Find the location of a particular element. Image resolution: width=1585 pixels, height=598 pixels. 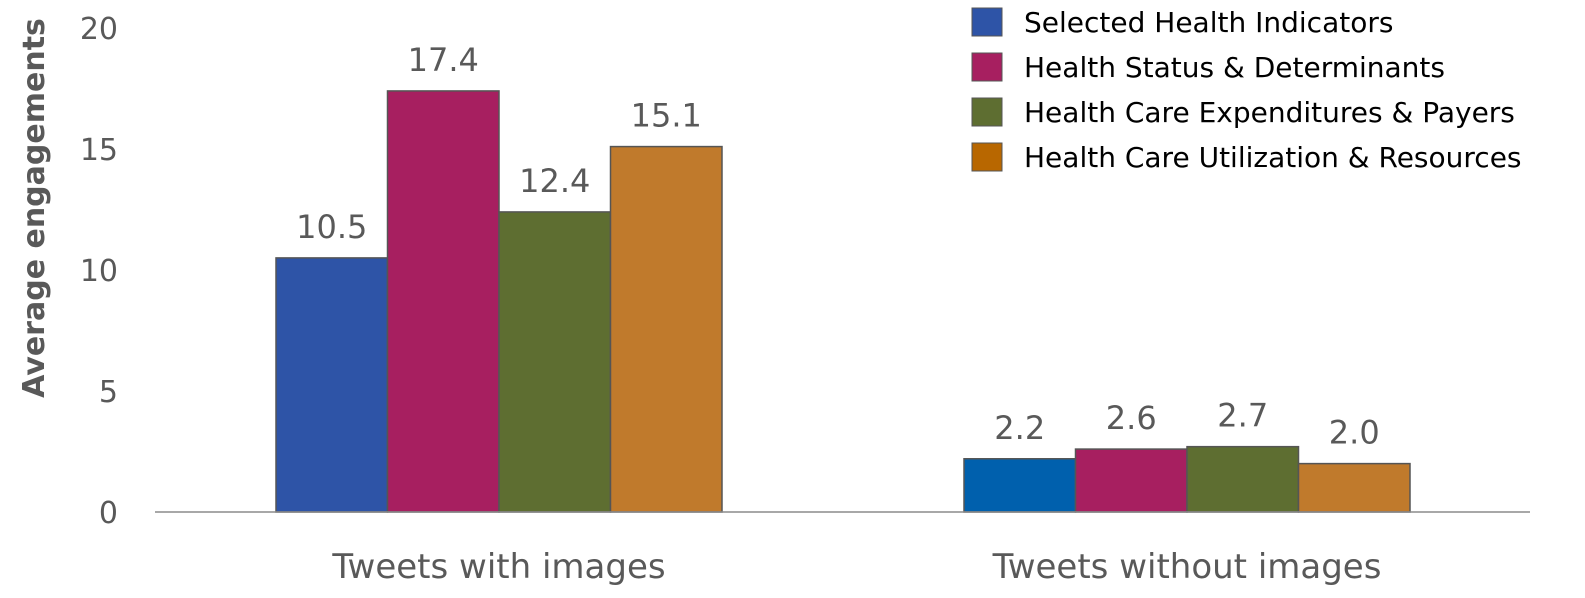

data-label: 12.4 is located at coordinates (554, 181).